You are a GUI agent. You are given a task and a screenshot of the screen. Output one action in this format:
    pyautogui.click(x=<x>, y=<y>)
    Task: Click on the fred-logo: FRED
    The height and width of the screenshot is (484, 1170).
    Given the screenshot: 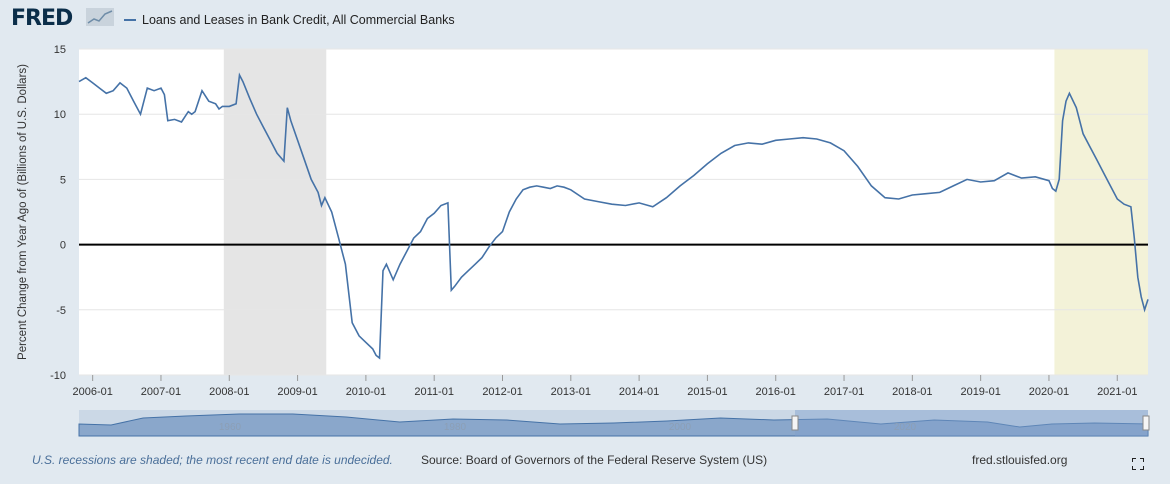 What is the action you would take?
    pyautogui.click(x=42, y=18)
    